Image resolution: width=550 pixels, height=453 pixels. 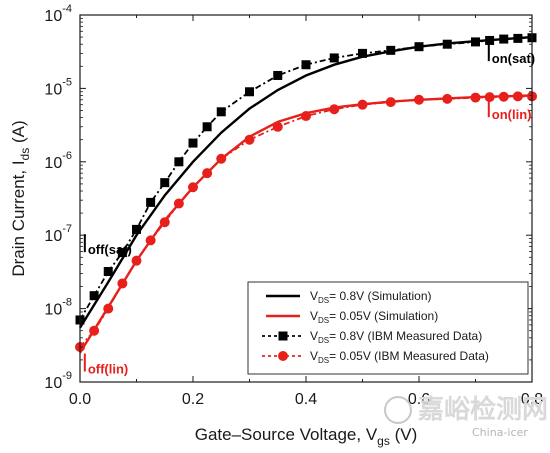 What do you see at coordinates (483, 409) in the screenshot?
I see `watermark-text: 嘉峪检测网` at bounding box center [483, 409].